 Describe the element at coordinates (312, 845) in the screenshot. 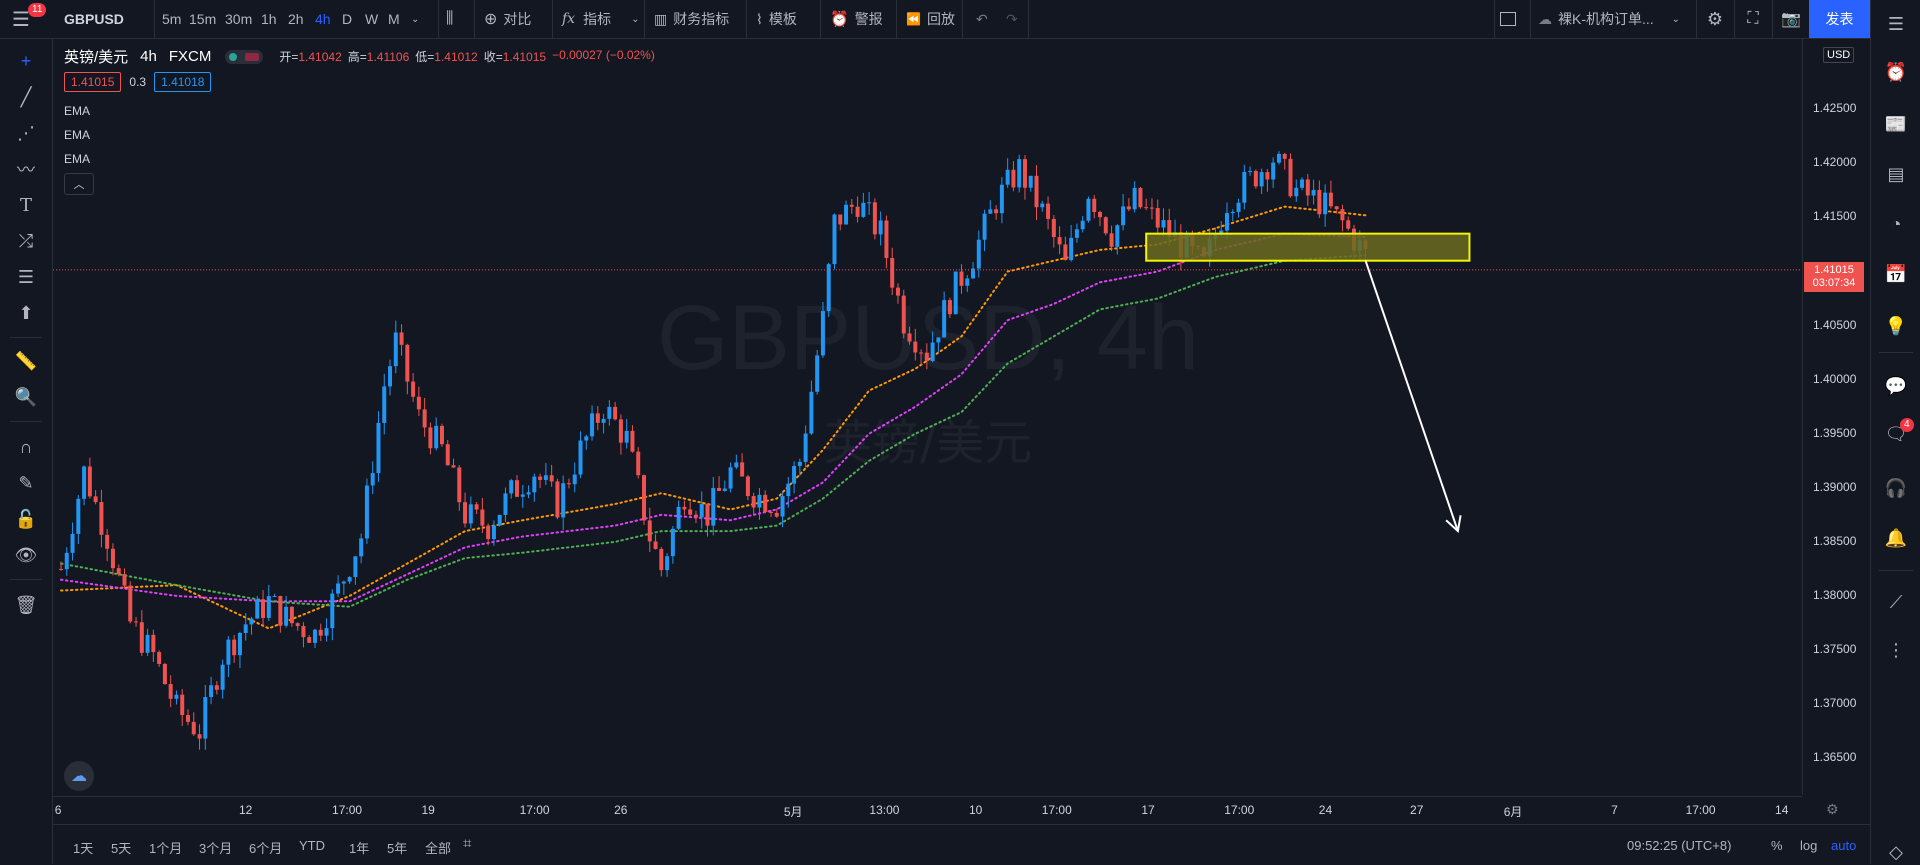

I see `range-button: YTD` at that location.